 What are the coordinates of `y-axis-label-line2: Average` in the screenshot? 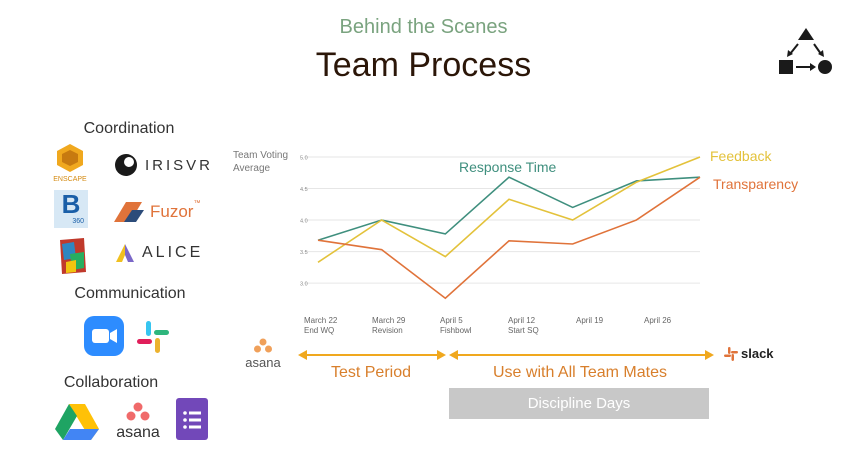 It's located at (252, 168).